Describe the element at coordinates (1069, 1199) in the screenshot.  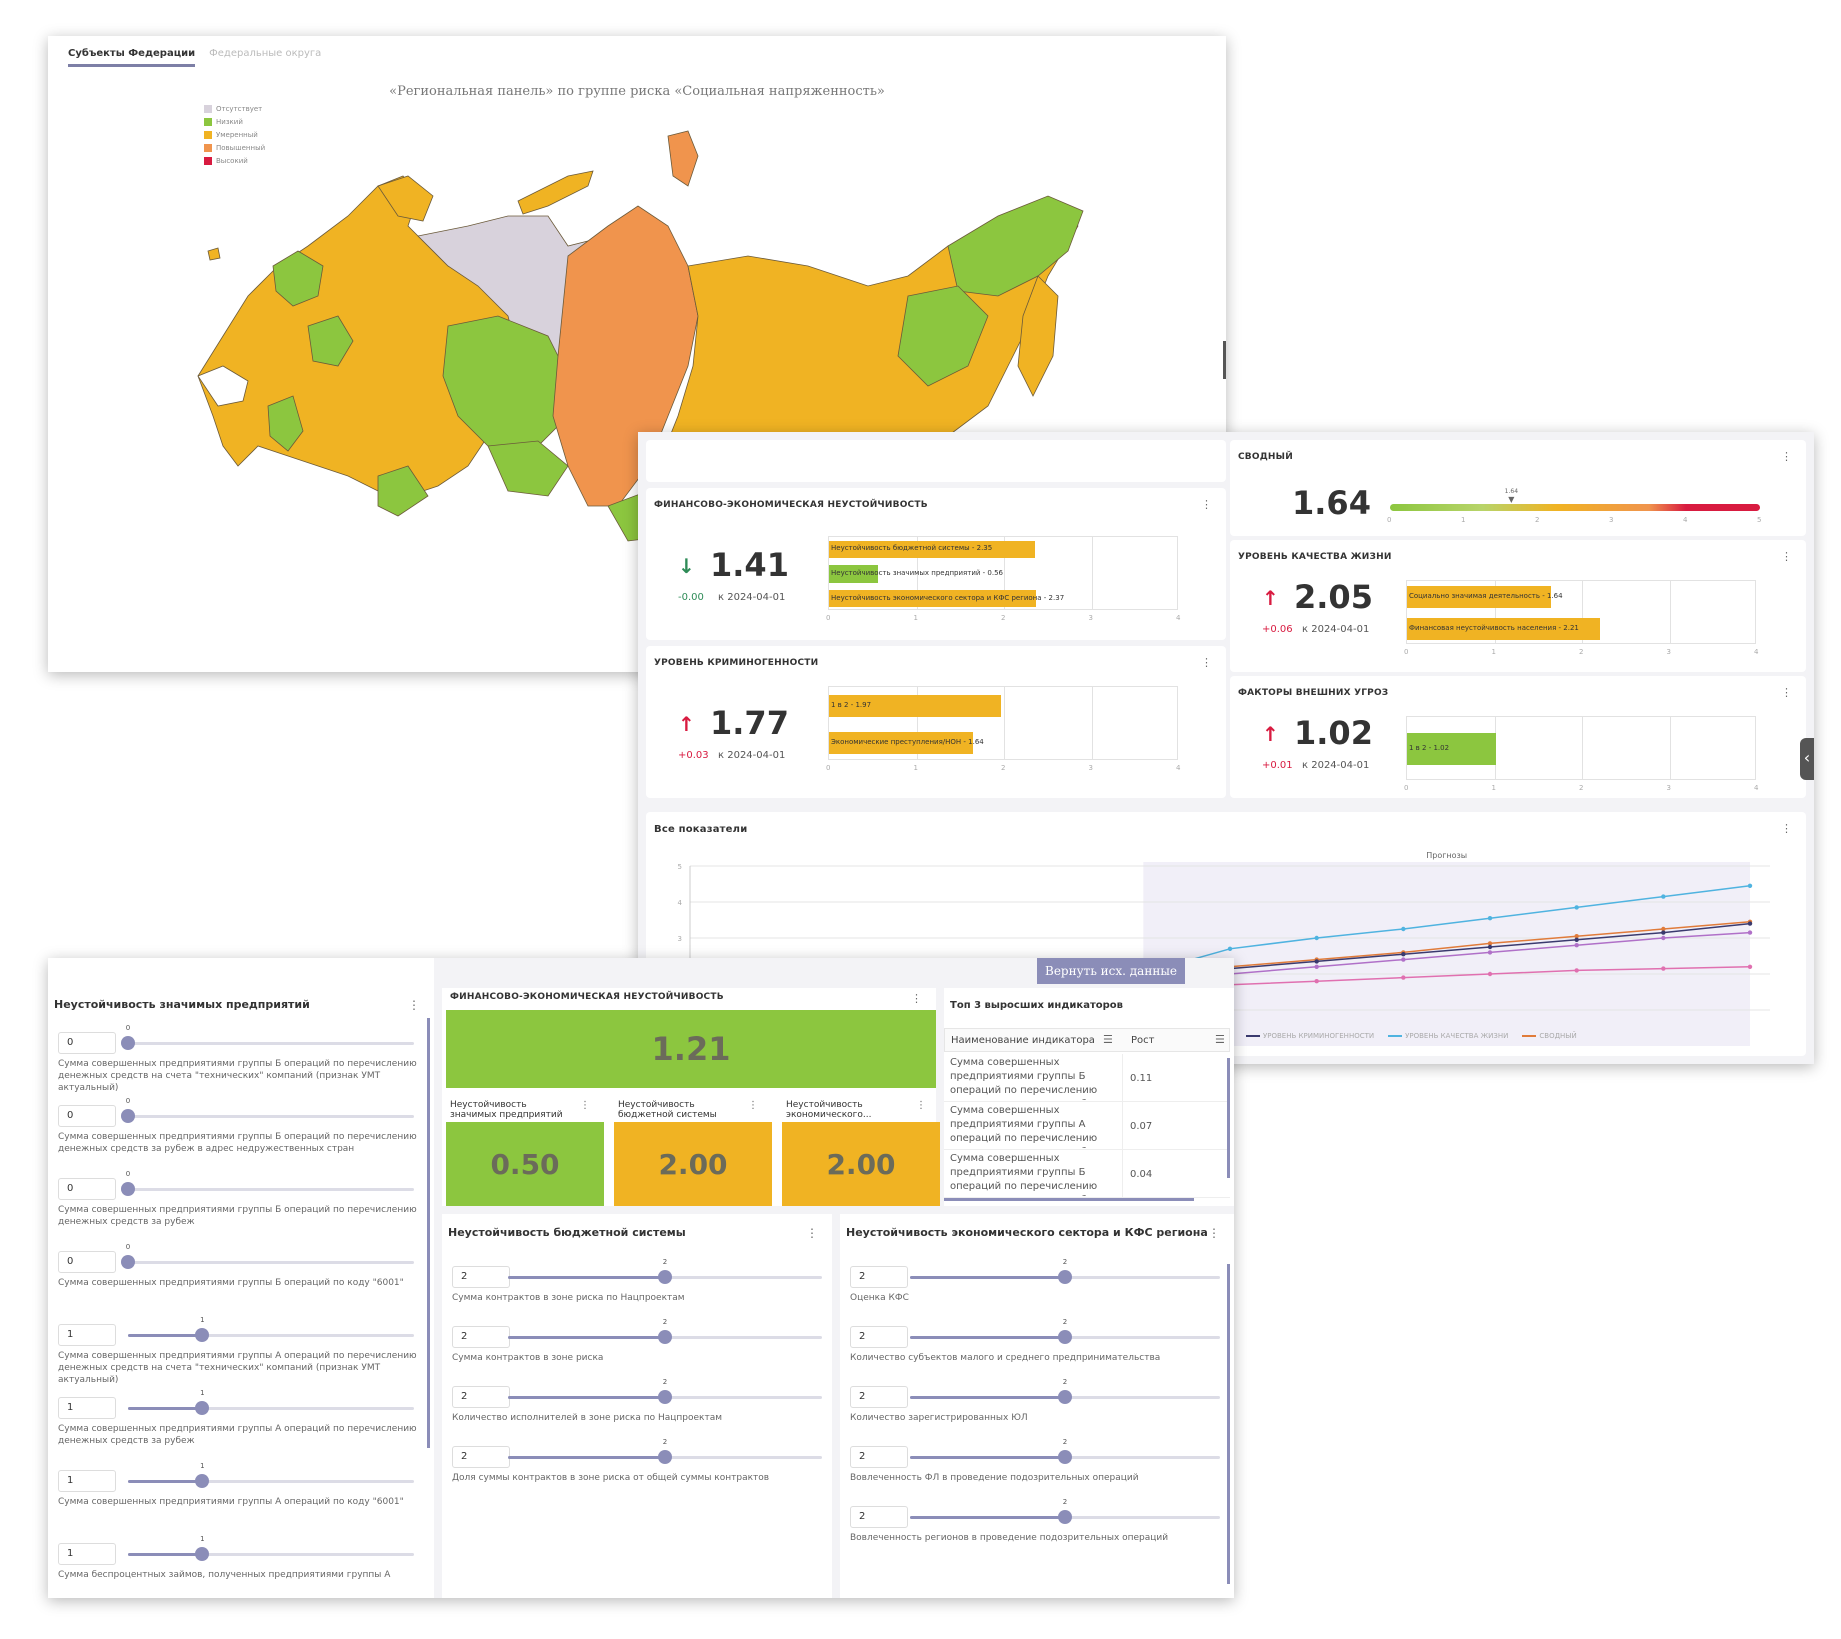
I see `horizontal-scrollbar` at that location.